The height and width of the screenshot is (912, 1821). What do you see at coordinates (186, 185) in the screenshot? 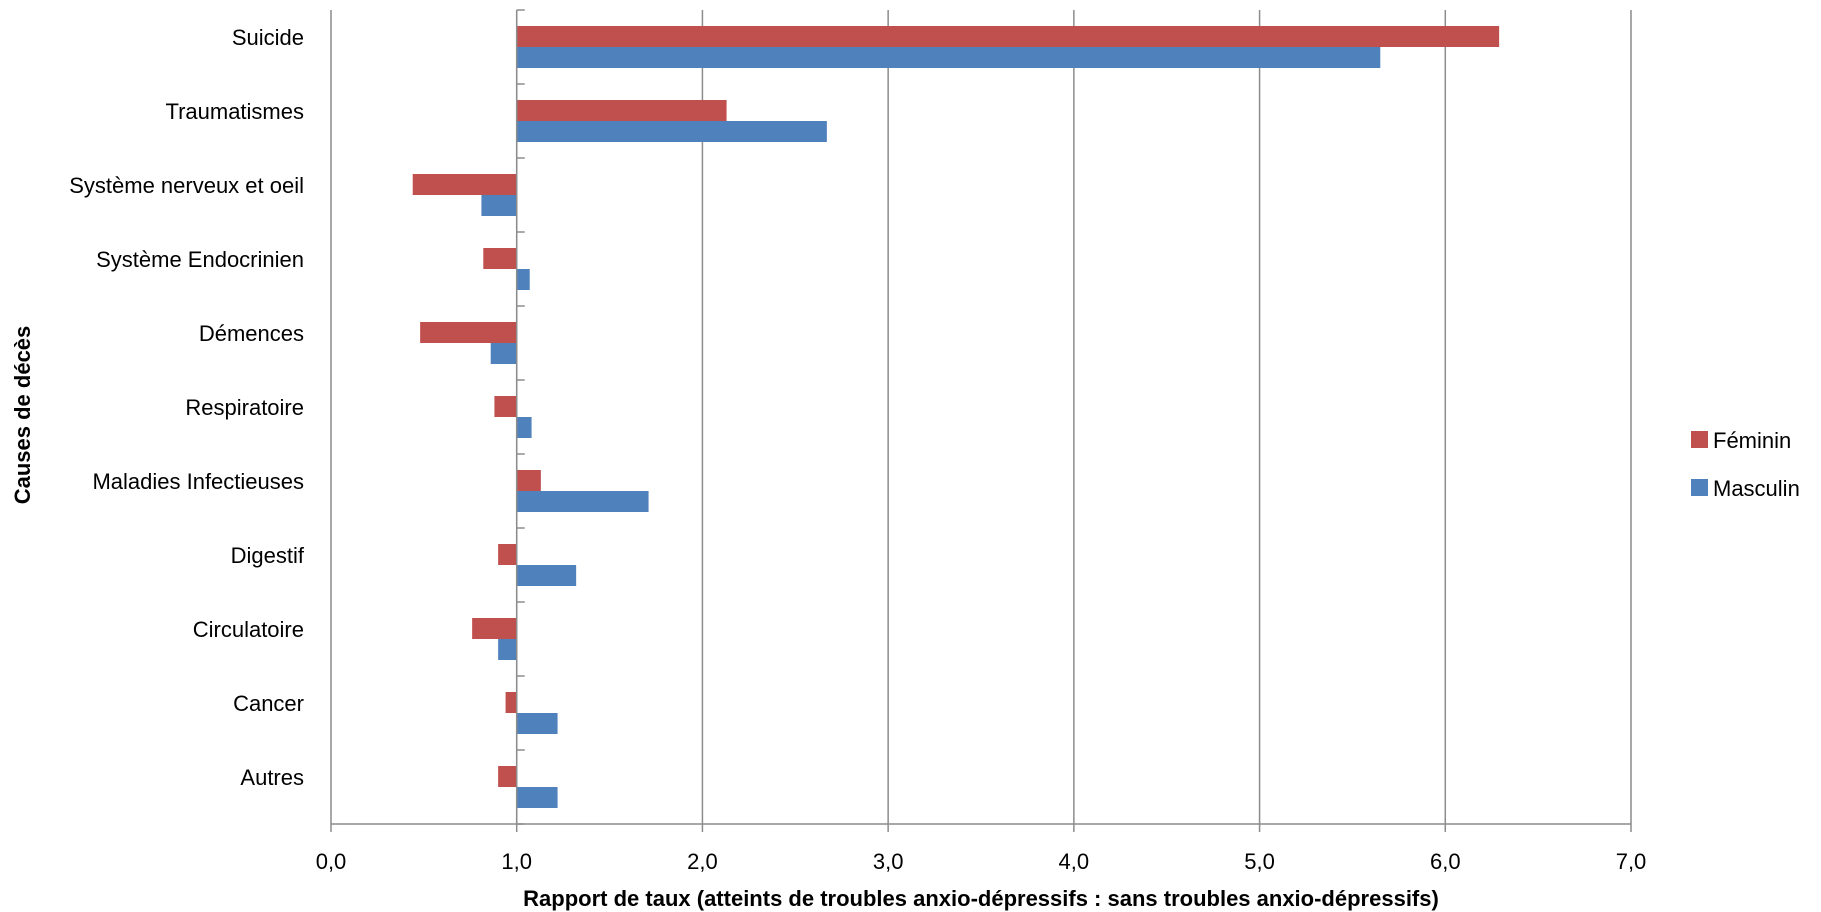
I see `category-label: Système nerveux et oeil` at bounding box center [186, 185].